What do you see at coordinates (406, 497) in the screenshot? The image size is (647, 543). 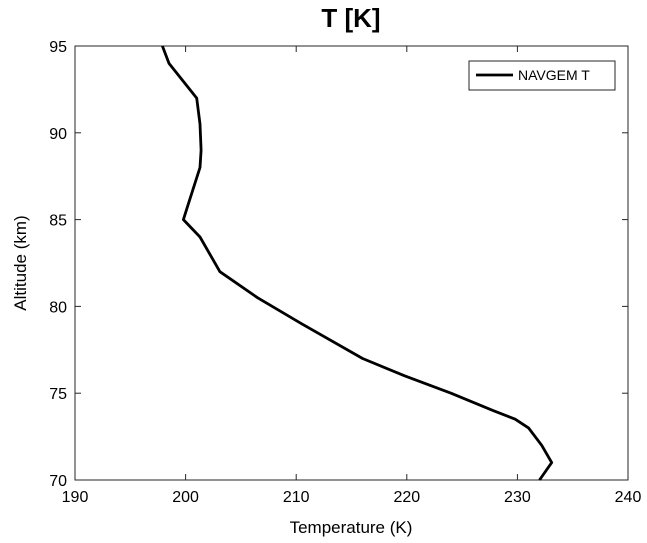 I see `x-tick-label: 220` at bounding box center [406, 497].